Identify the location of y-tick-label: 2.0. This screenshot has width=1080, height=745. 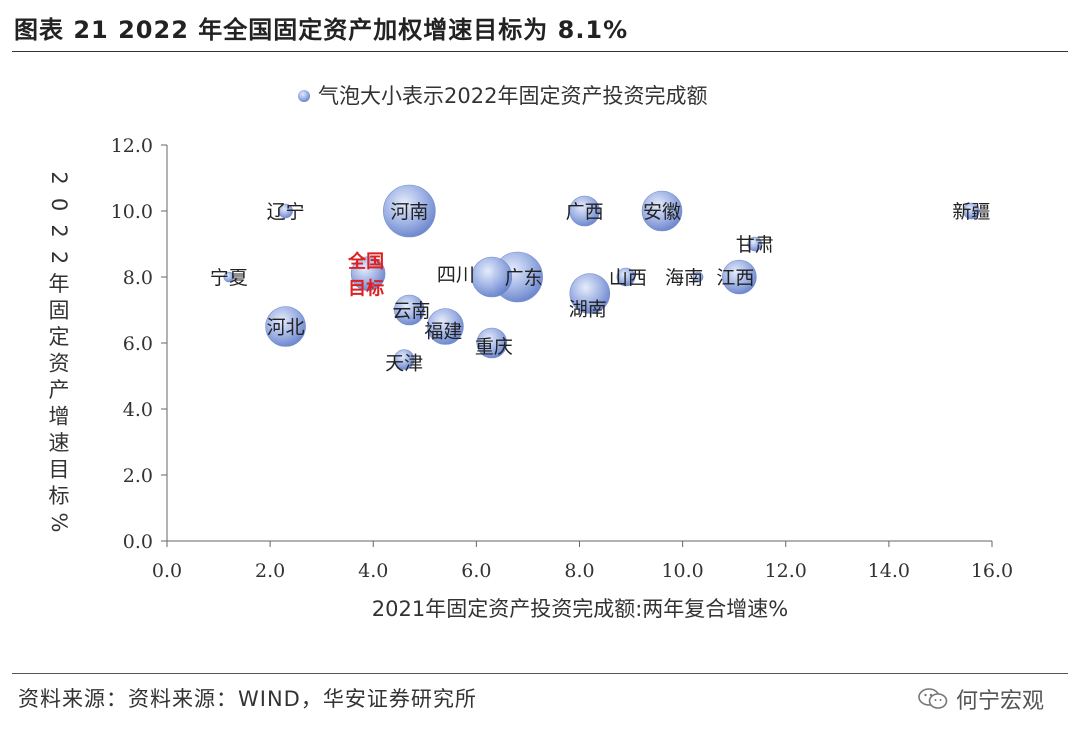
(138, 476).